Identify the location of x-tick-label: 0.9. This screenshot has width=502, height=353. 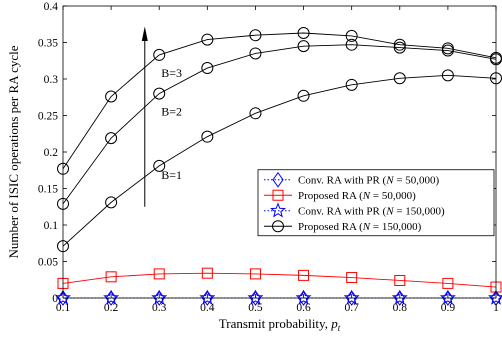
(448, 308).